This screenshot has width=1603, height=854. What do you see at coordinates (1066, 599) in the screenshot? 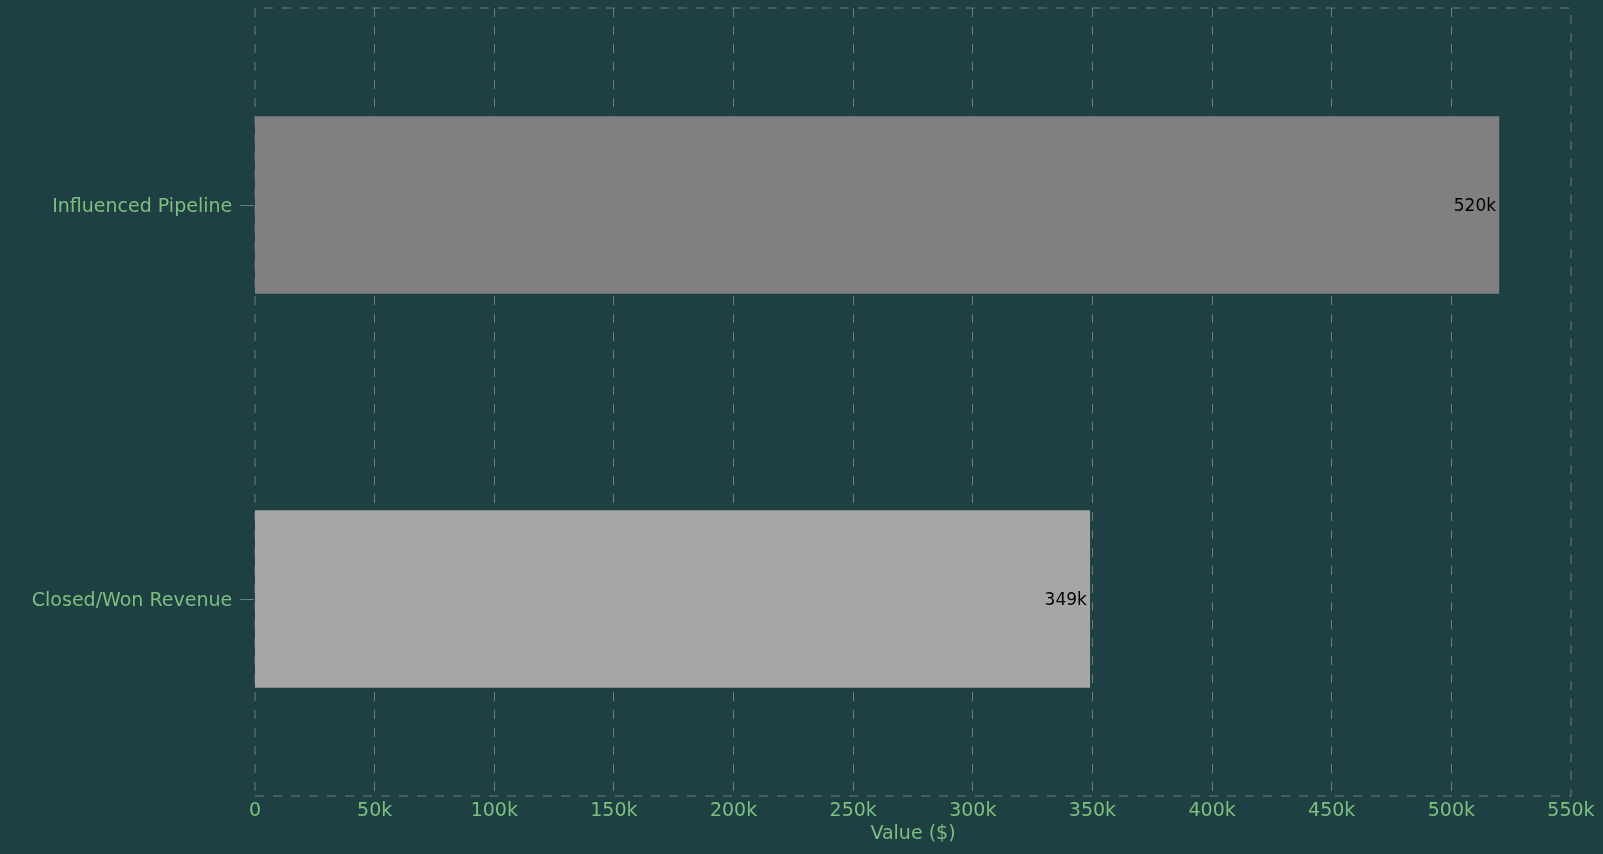
I see `data-label: 349k` at bounding box center [1066, 599].